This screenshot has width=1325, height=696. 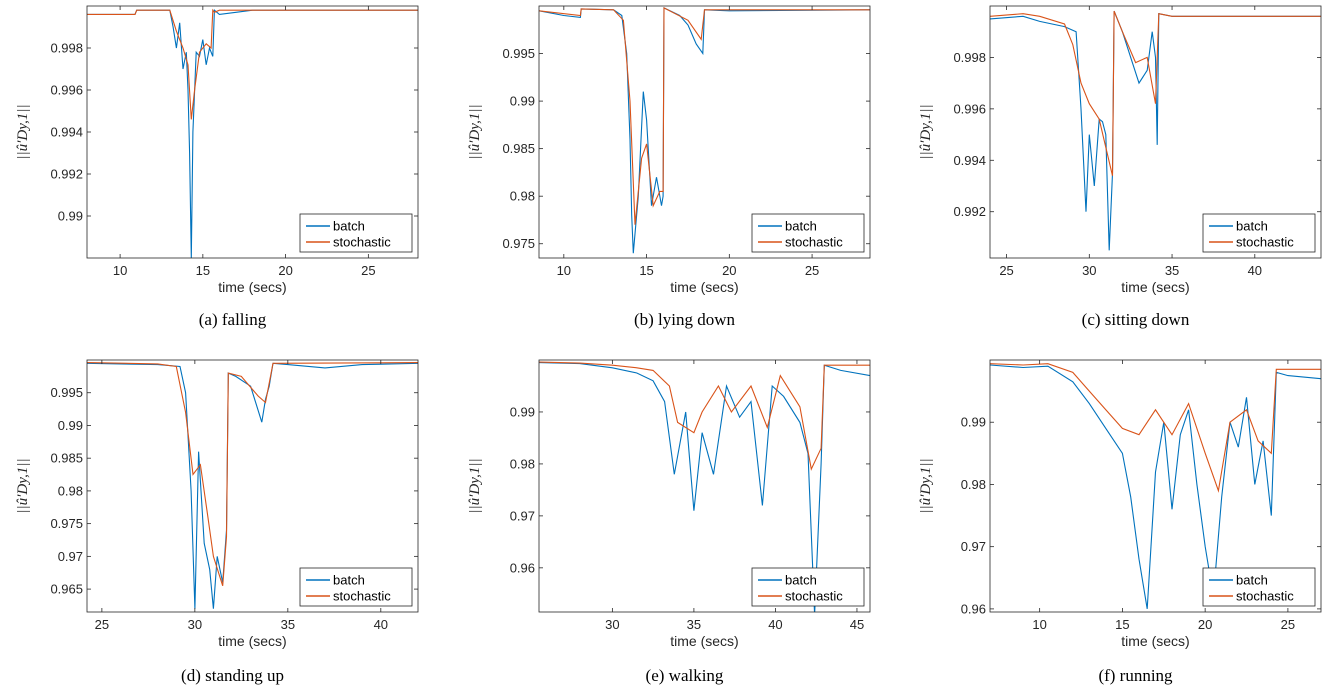 I want to click on subfigure-caption: (b) lying down, so click(x=685, y=319).